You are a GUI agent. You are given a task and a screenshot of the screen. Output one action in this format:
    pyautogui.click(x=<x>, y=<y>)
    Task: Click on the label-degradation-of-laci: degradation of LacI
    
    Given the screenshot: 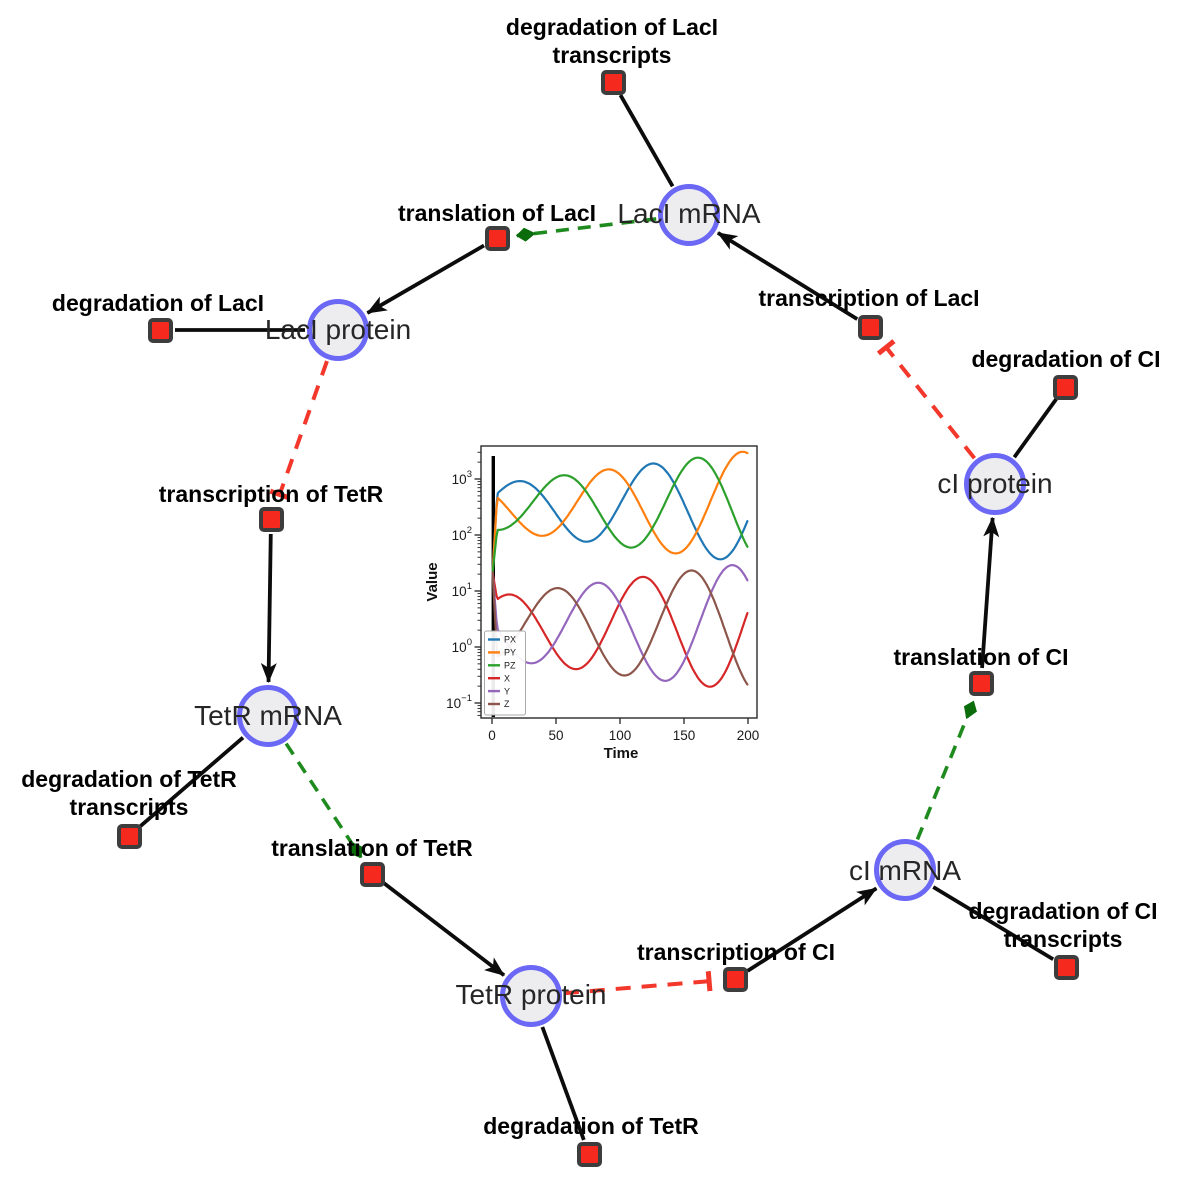 What is the action you would take?
    pyautogui.click(x=158, y=303)
    